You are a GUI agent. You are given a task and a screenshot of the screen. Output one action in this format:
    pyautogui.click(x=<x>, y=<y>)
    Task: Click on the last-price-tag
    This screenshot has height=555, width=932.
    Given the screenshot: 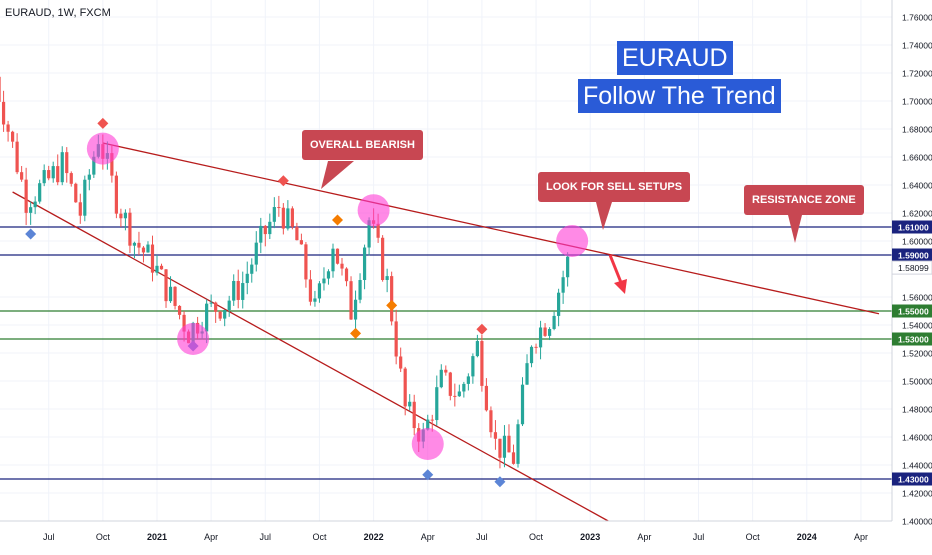 What is the action you would take?
    pyautogui.click(x=911, y=267)
    